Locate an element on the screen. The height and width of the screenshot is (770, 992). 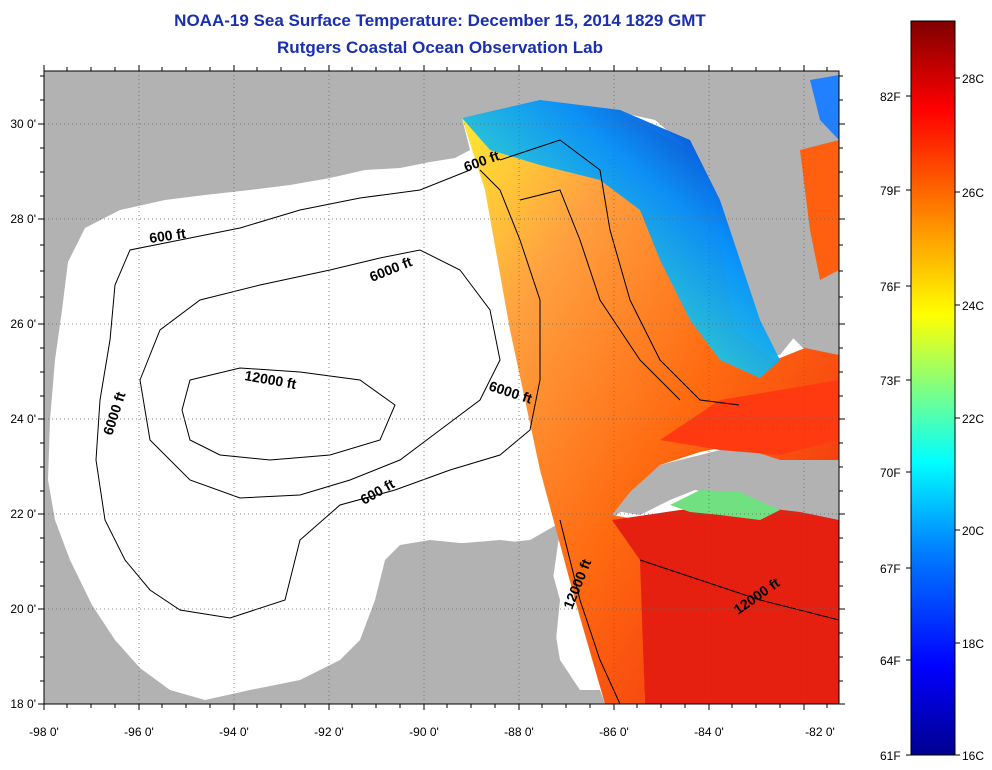
lon-label: -88 0' is located at coordinates (519, 732).